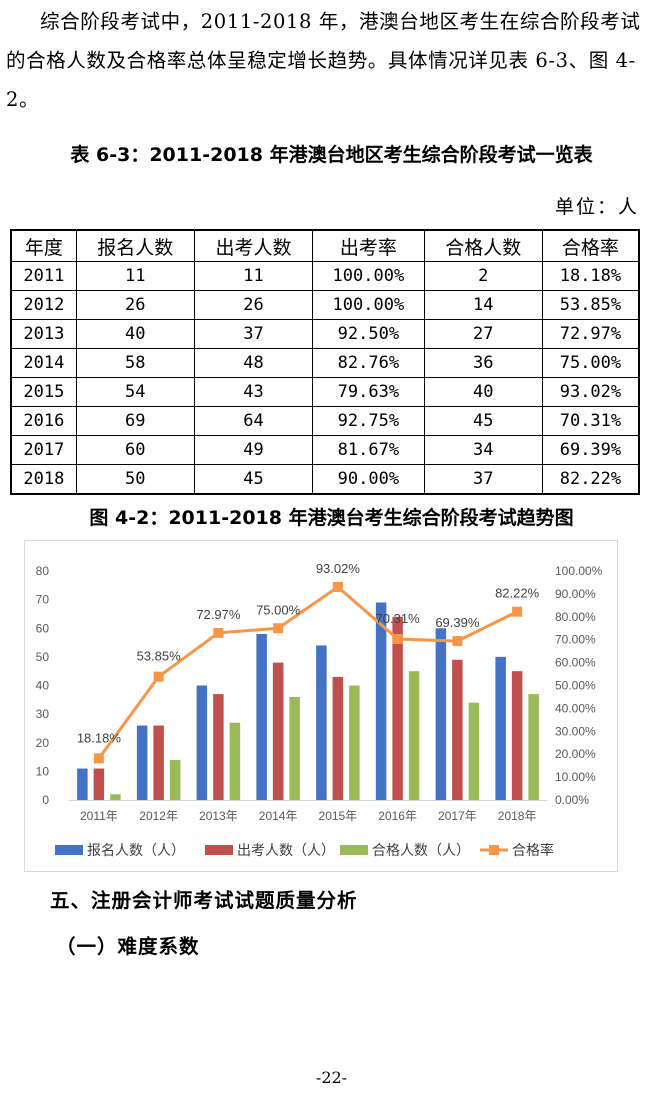  I want to click on y-left-tick-label: 20, so click(43, 743).